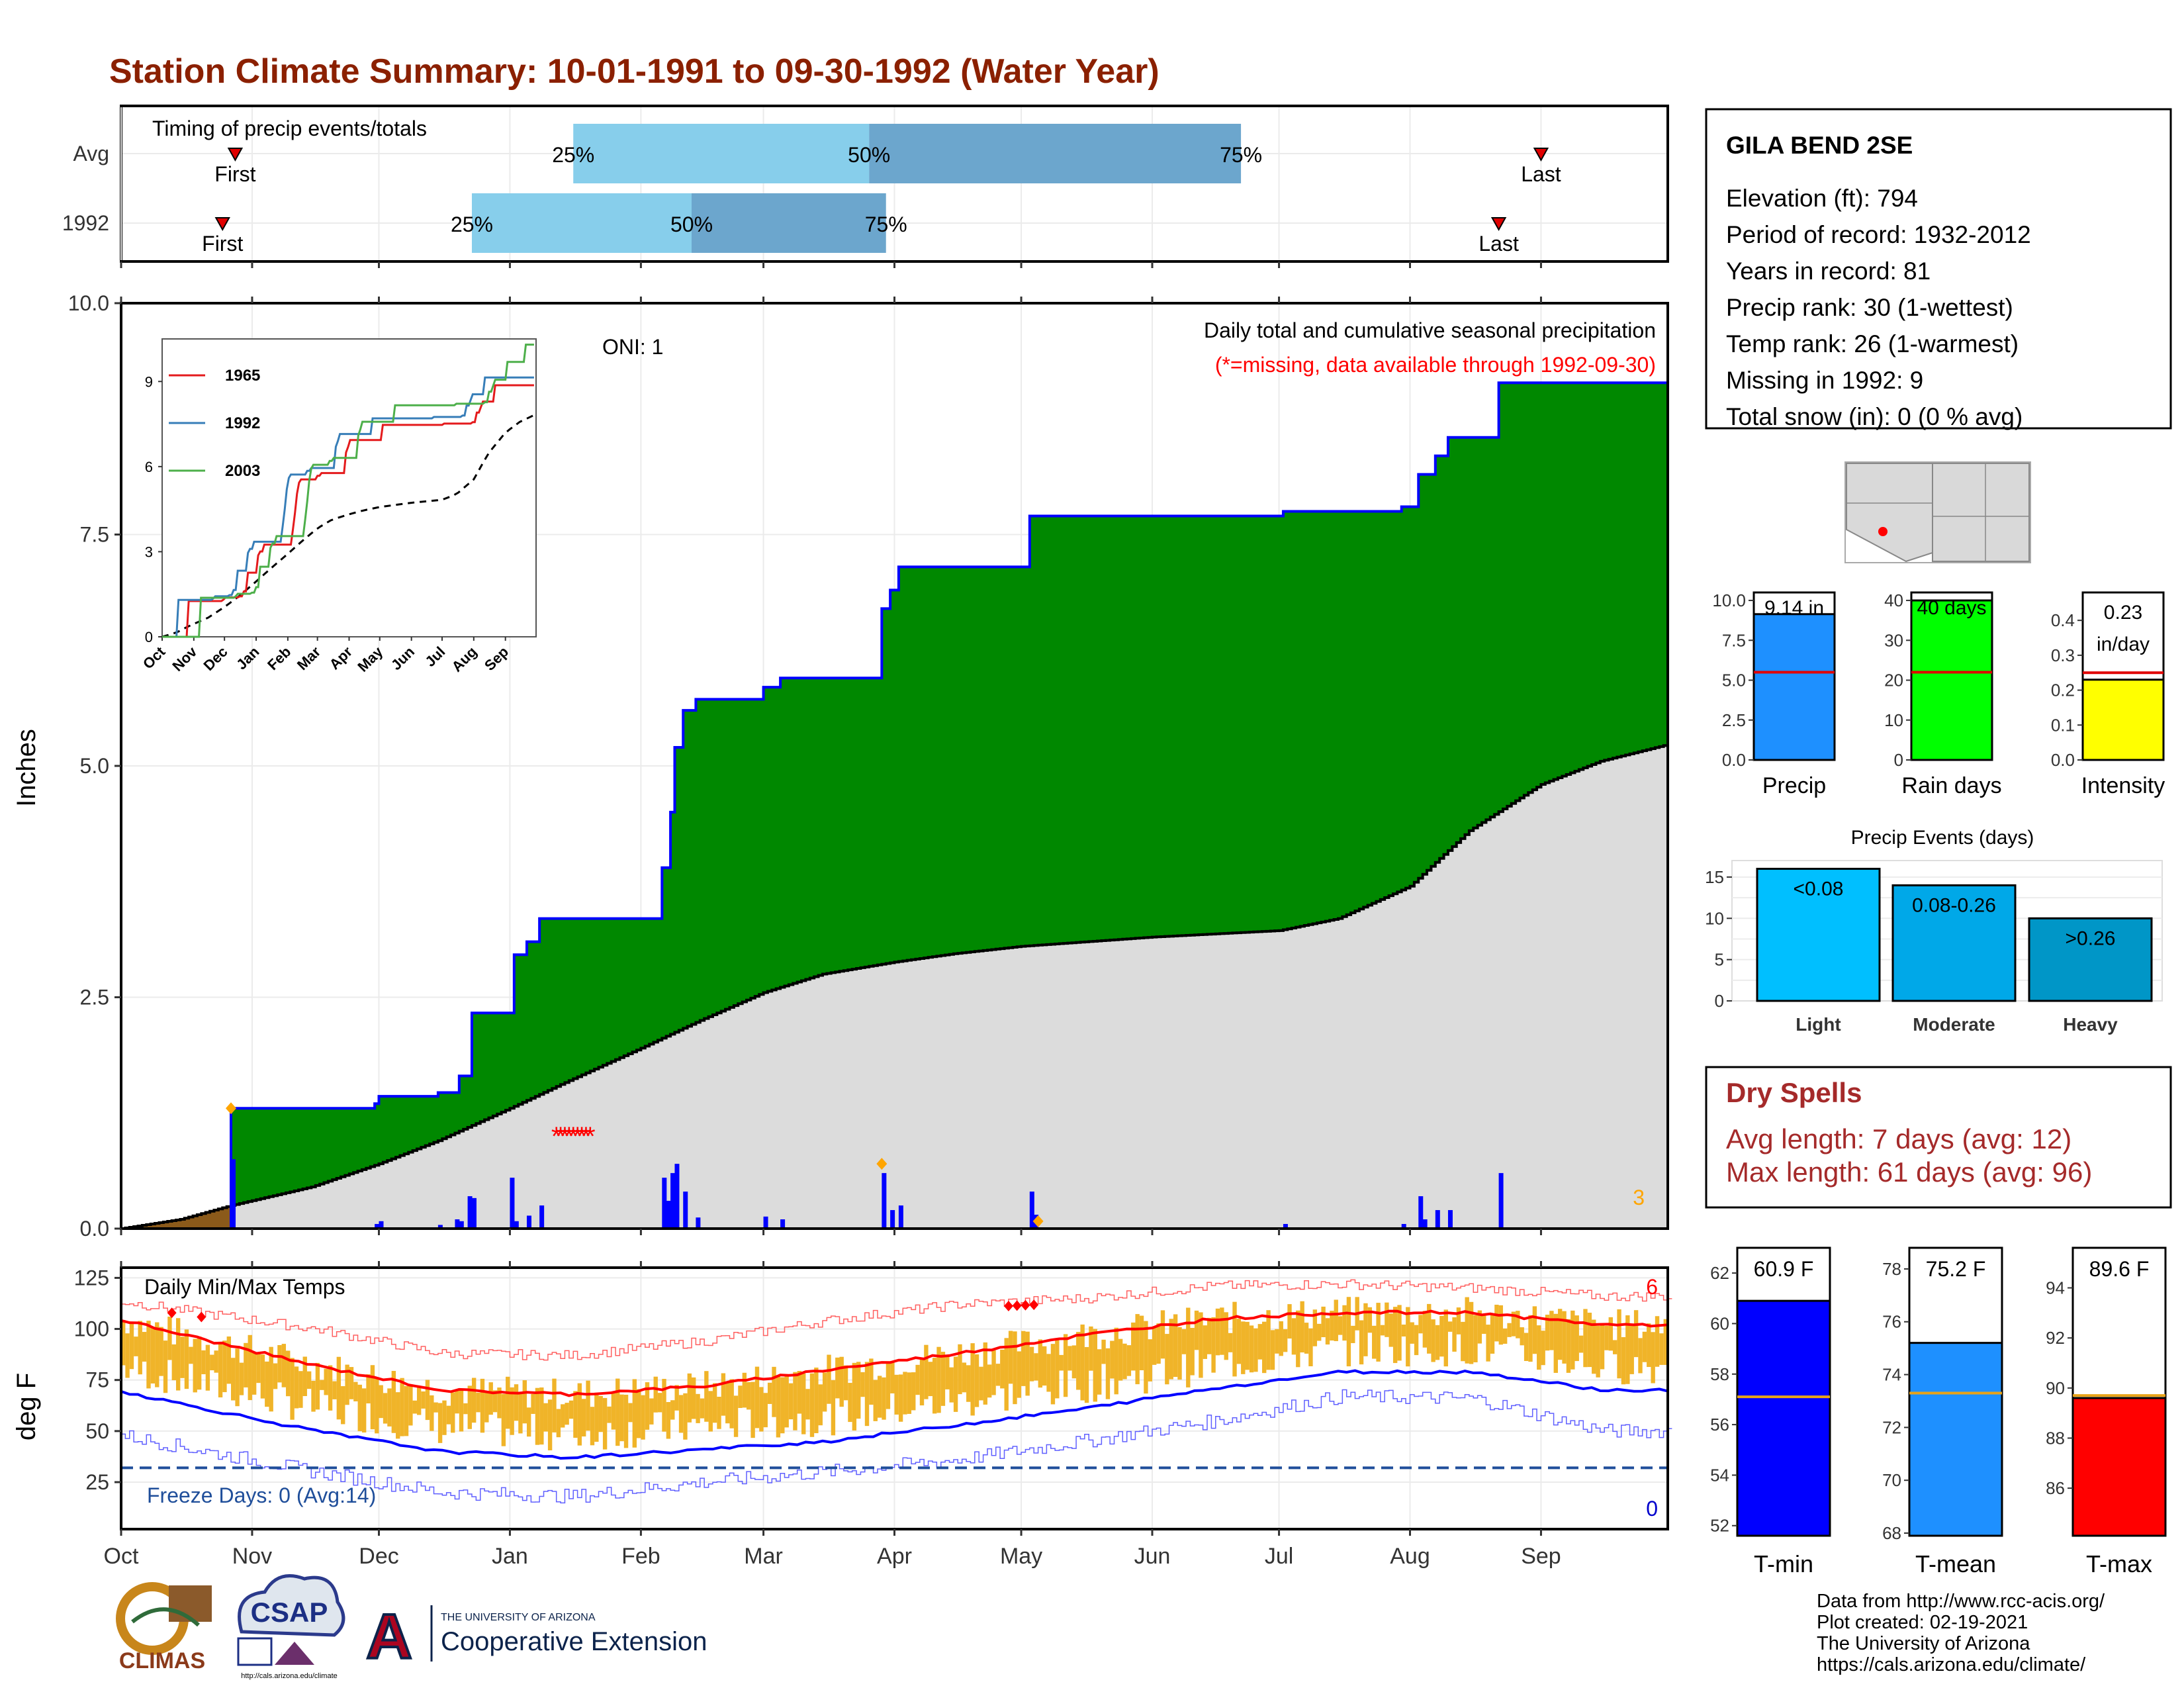 Image resolution: width=2184 pixels, height=1688 pixels. I want to click on first-event-marker-icon, so click(222, 224).